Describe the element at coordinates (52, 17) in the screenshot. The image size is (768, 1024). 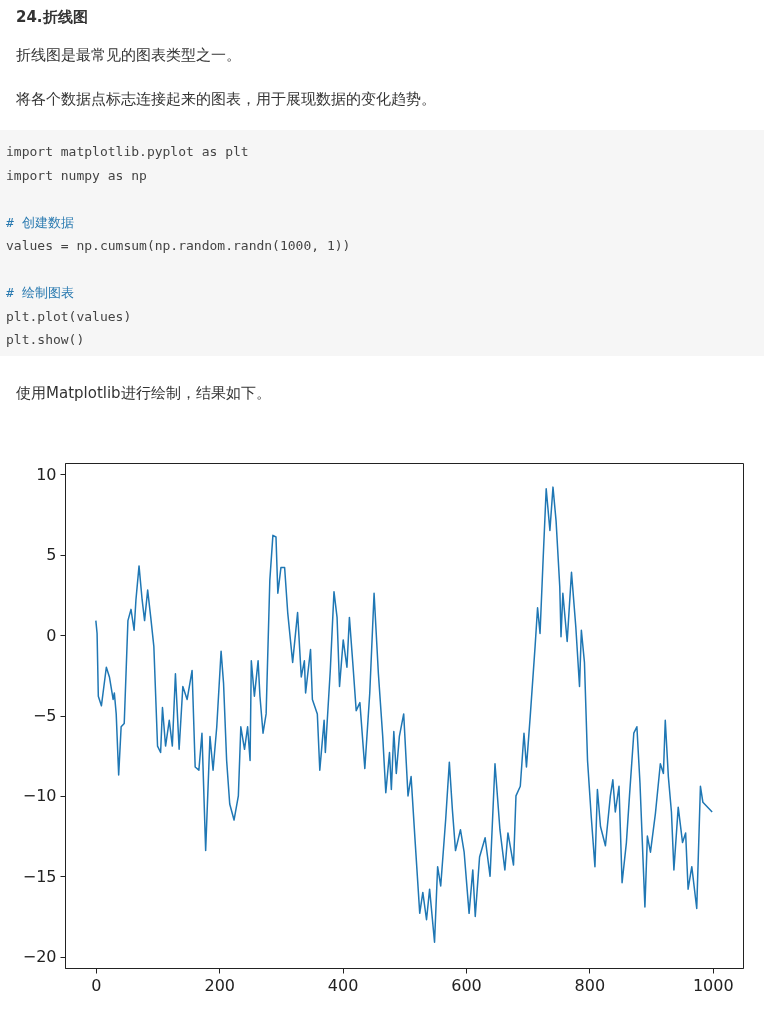
I see `chart-title: 24.折线图` at that location.